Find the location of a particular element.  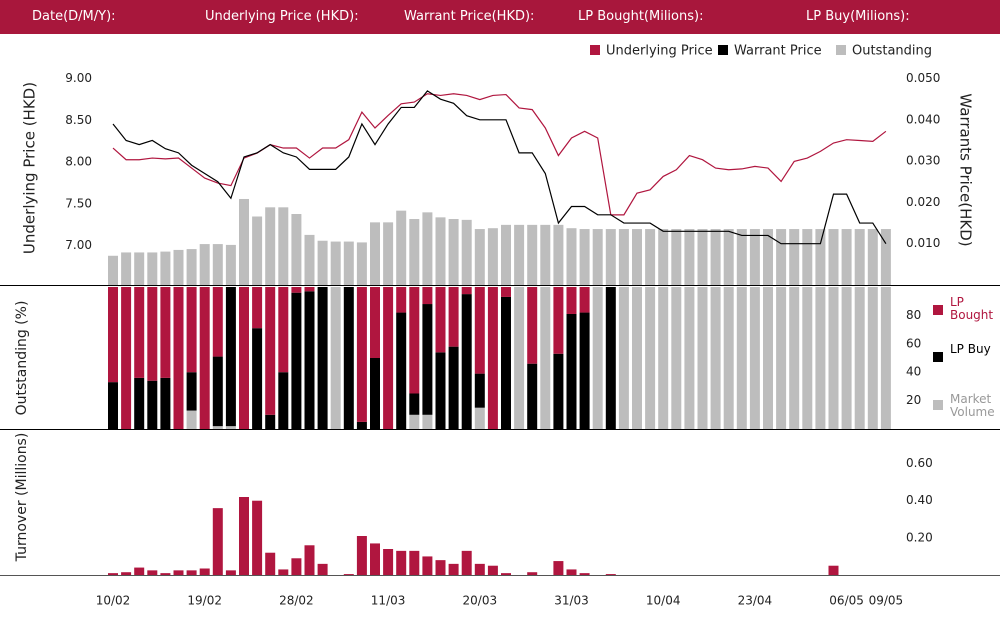

y-tick-label: 80 is located at coordinates (913, 315).